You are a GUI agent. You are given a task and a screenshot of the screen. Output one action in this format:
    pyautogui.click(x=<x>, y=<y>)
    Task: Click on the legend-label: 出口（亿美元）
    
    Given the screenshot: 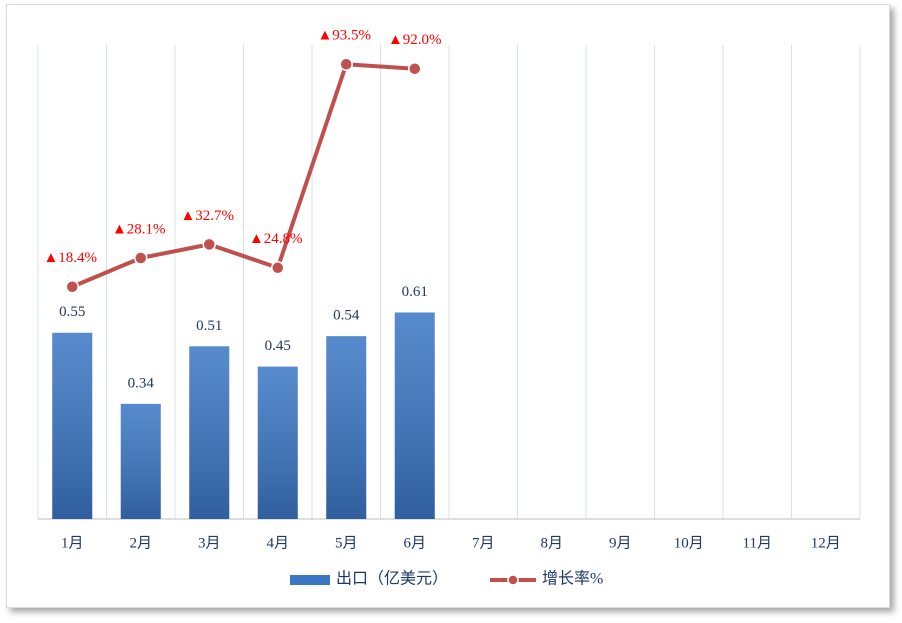 What is the action you would take?
    pyautogui.click(x=392, y=579)
    